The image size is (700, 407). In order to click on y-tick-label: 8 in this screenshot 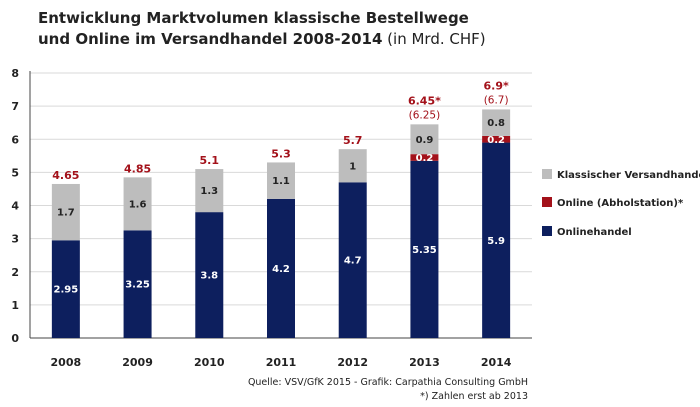, I will do `click(15, 73)`.